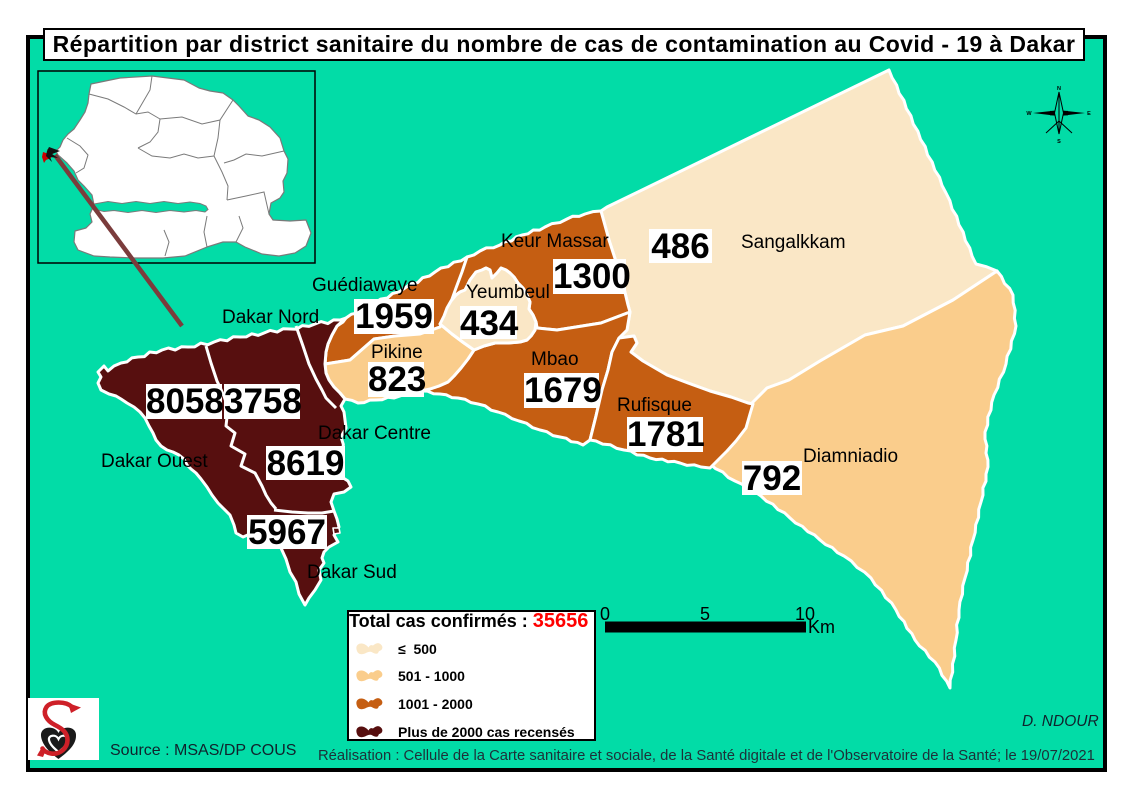  I want to click on svg-text: 10, so click(805, 614).